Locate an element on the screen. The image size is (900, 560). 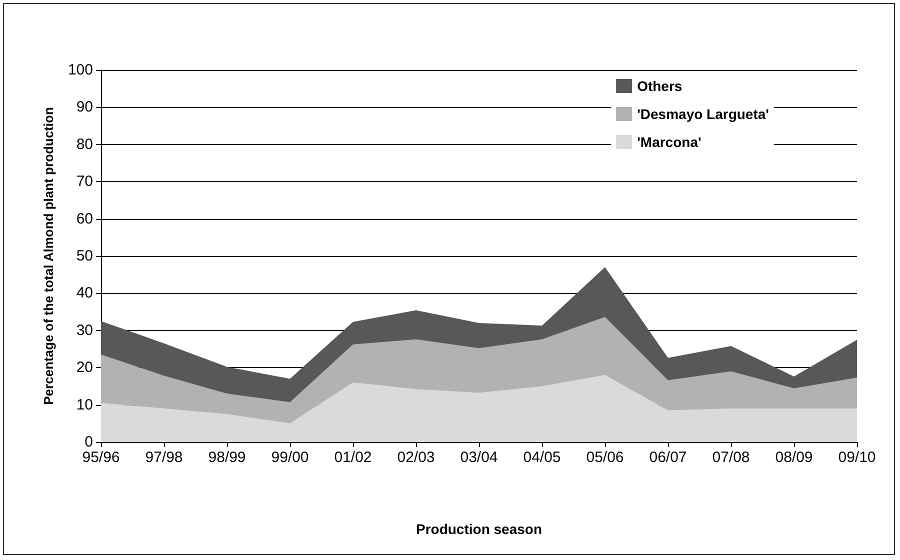
y-tick-label: 30 is located at coordinates (84, 330).